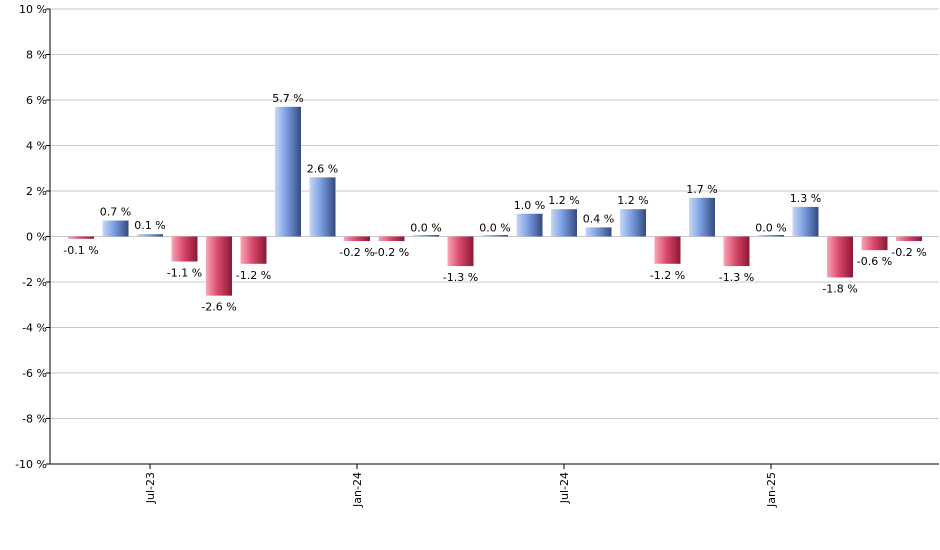  I want to click on data-label: 0.7 %, so click(115, 212).